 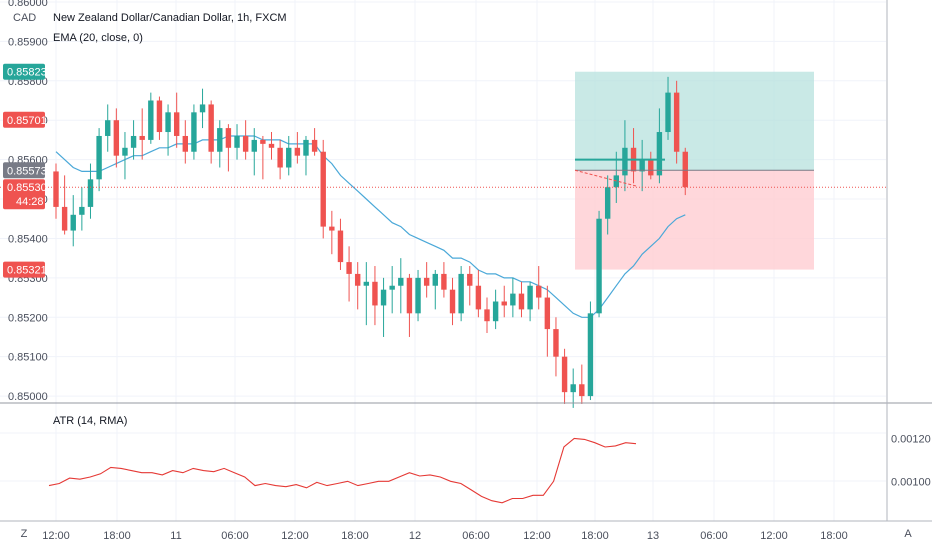 I want to click on auto-scale-toggle: A, so click(x=908, y=534).